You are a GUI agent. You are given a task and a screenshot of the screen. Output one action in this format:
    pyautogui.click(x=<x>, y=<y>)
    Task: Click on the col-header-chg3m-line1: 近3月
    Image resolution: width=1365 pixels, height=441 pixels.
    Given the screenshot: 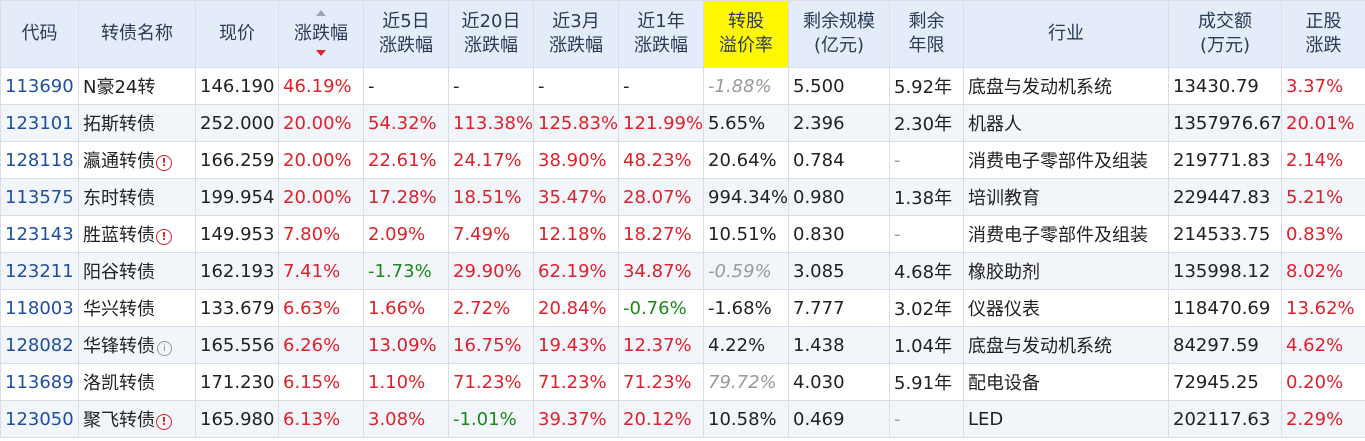 What is the action you would take?
    pyautogui.click(x=576, y=21)
    